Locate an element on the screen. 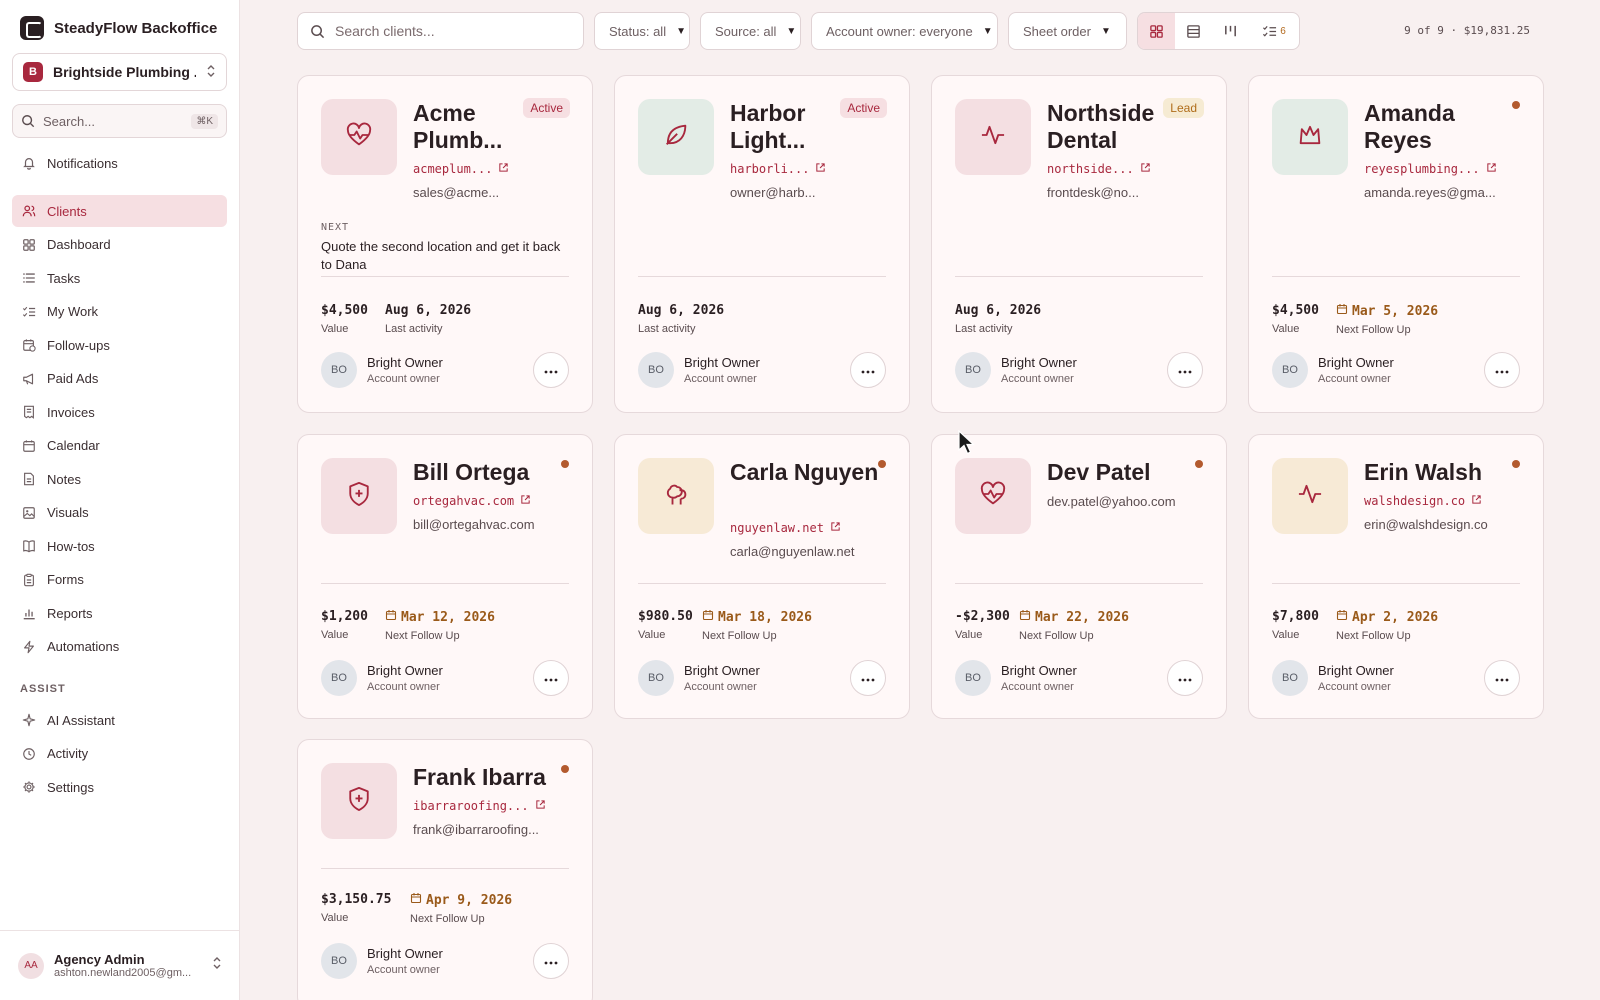 This screenshot has height=1000, width=1600. tasks-view-button: 6 is located at coordinates (1274, 31).